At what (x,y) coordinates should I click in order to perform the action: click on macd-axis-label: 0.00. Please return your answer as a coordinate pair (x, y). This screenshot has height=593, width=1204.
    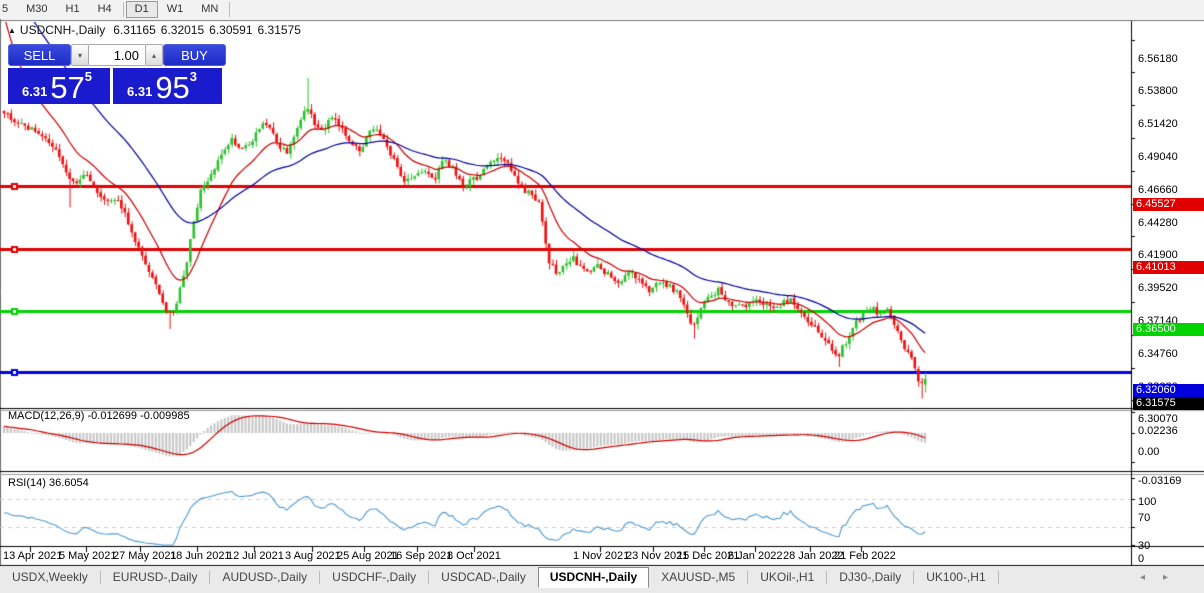
    Looking at the image, I should click on (1149, 452).